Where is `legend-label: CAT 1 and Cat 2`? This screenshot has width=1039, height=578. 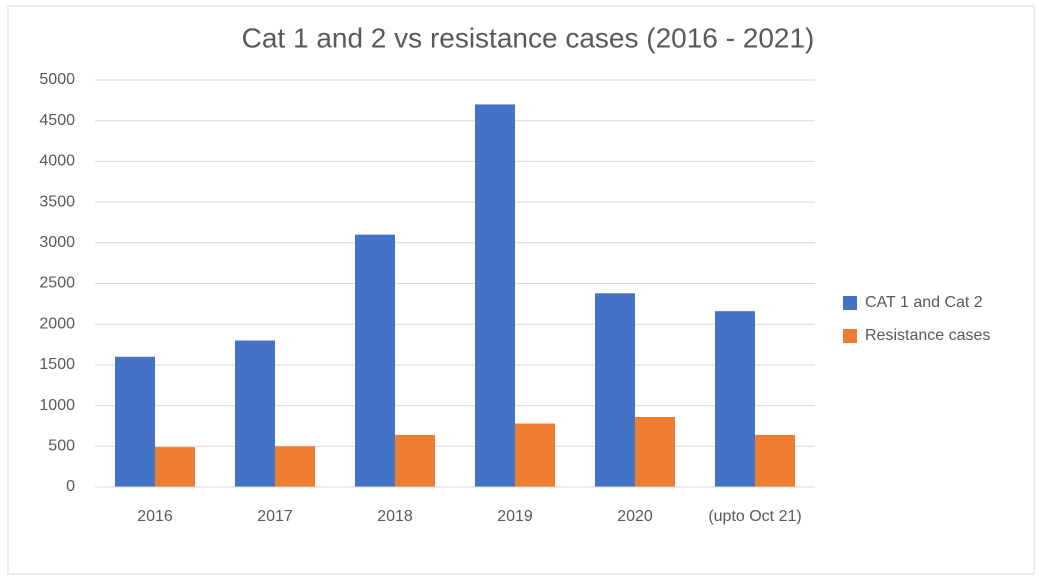
legend-label: CAT 1 and Cat 2 is located at coordinates (924, 302).